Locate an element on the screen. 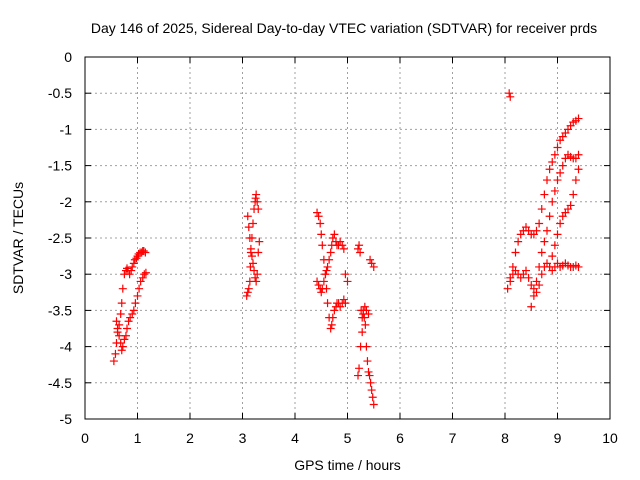  x-tick-label: 5 is located at coordinates (348, 438).